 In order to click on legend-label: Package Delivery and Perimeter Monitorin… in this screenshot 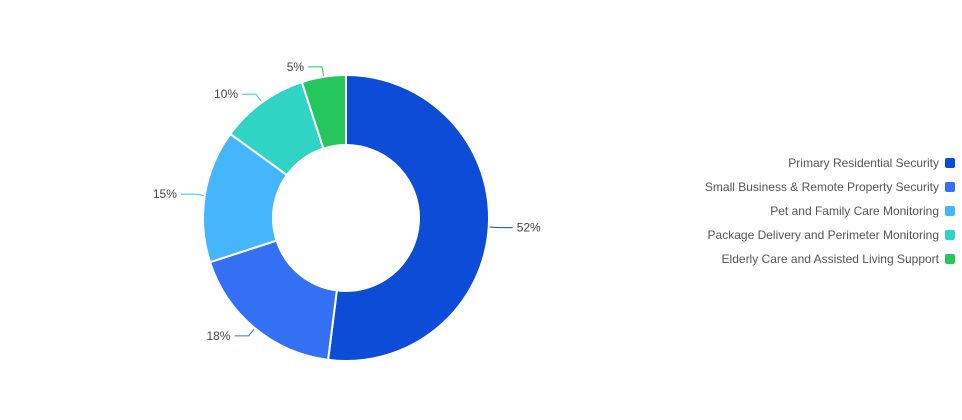, I will do `click(823, 235)`.